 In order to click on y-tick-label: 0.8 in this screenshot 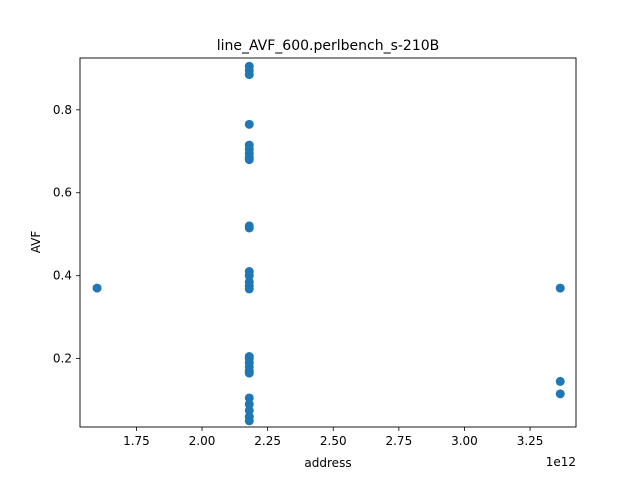, I will do `click(62, 110)`.